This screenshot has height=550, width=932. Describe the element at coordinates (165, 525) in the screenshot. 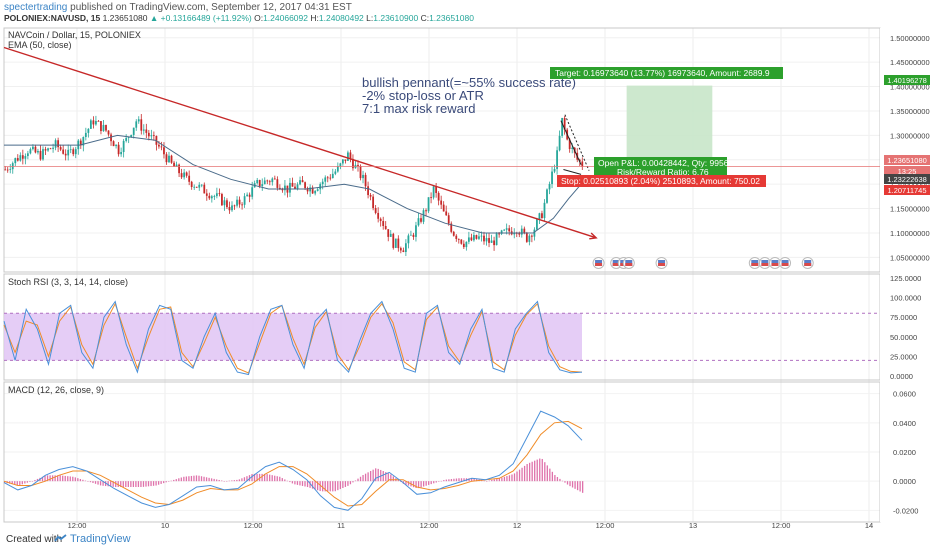

I see `time-tick-label: 10` at that location.